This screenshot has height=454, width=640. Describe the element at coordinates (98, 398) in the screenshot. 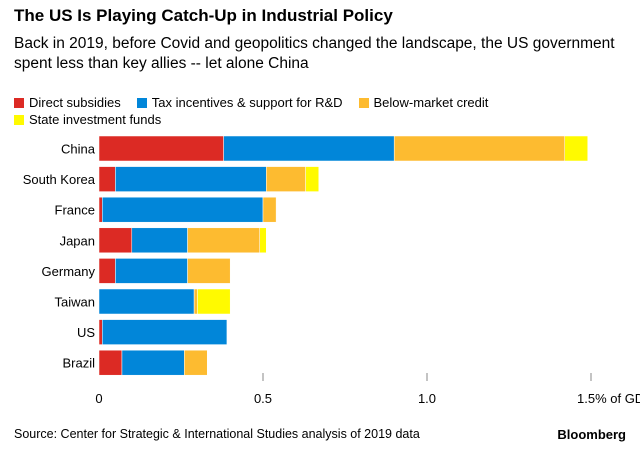

I see `x-tick-label: 0` at that location.